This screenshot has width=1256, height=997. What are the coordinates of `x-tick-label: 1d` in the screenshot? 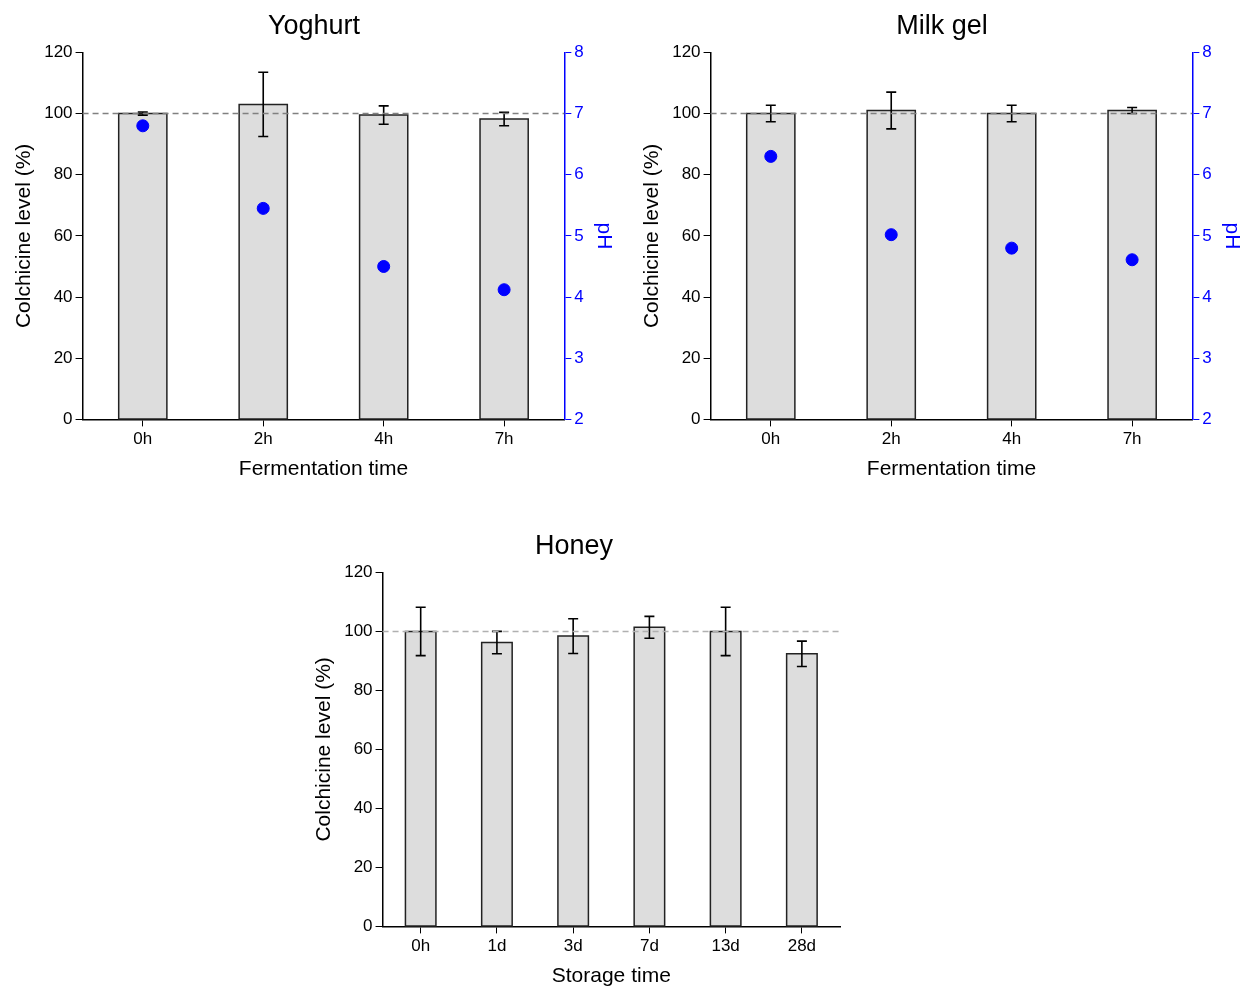 It's located at (497, 946).